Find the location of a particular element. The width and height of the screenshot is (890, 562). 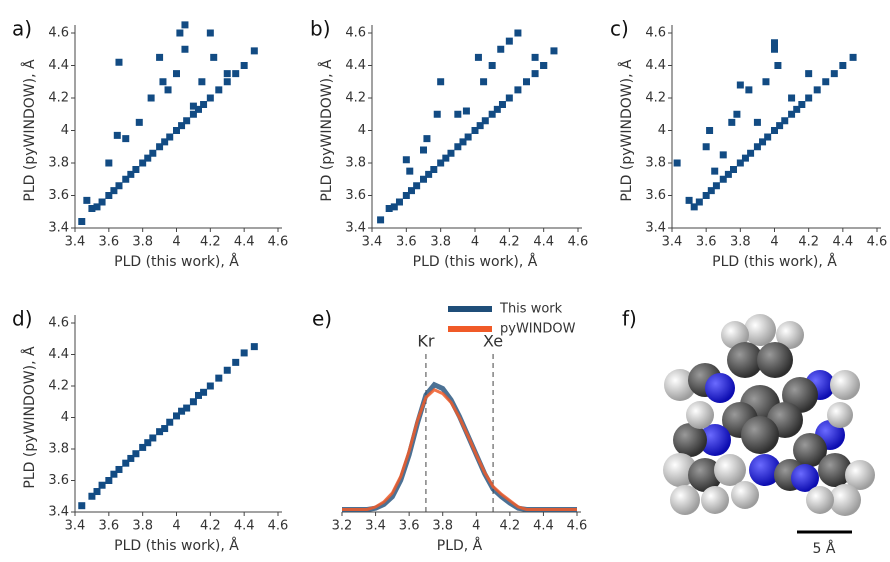

y-axis-label: PLD (pyWINDOW), Å is located at coordinates (29, 417).